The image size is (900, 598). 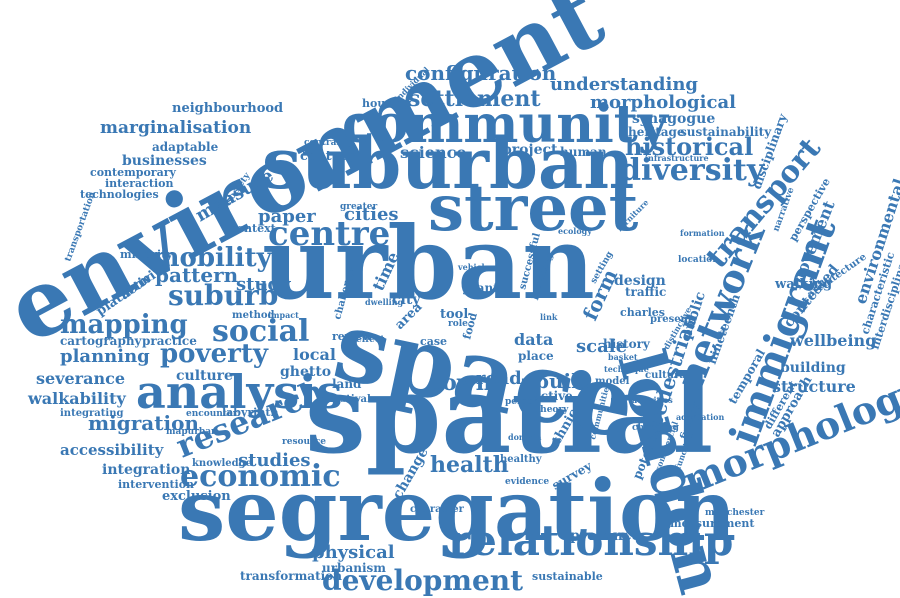 I want to click on word-heritage: heritage, so click(x=656, y=132).